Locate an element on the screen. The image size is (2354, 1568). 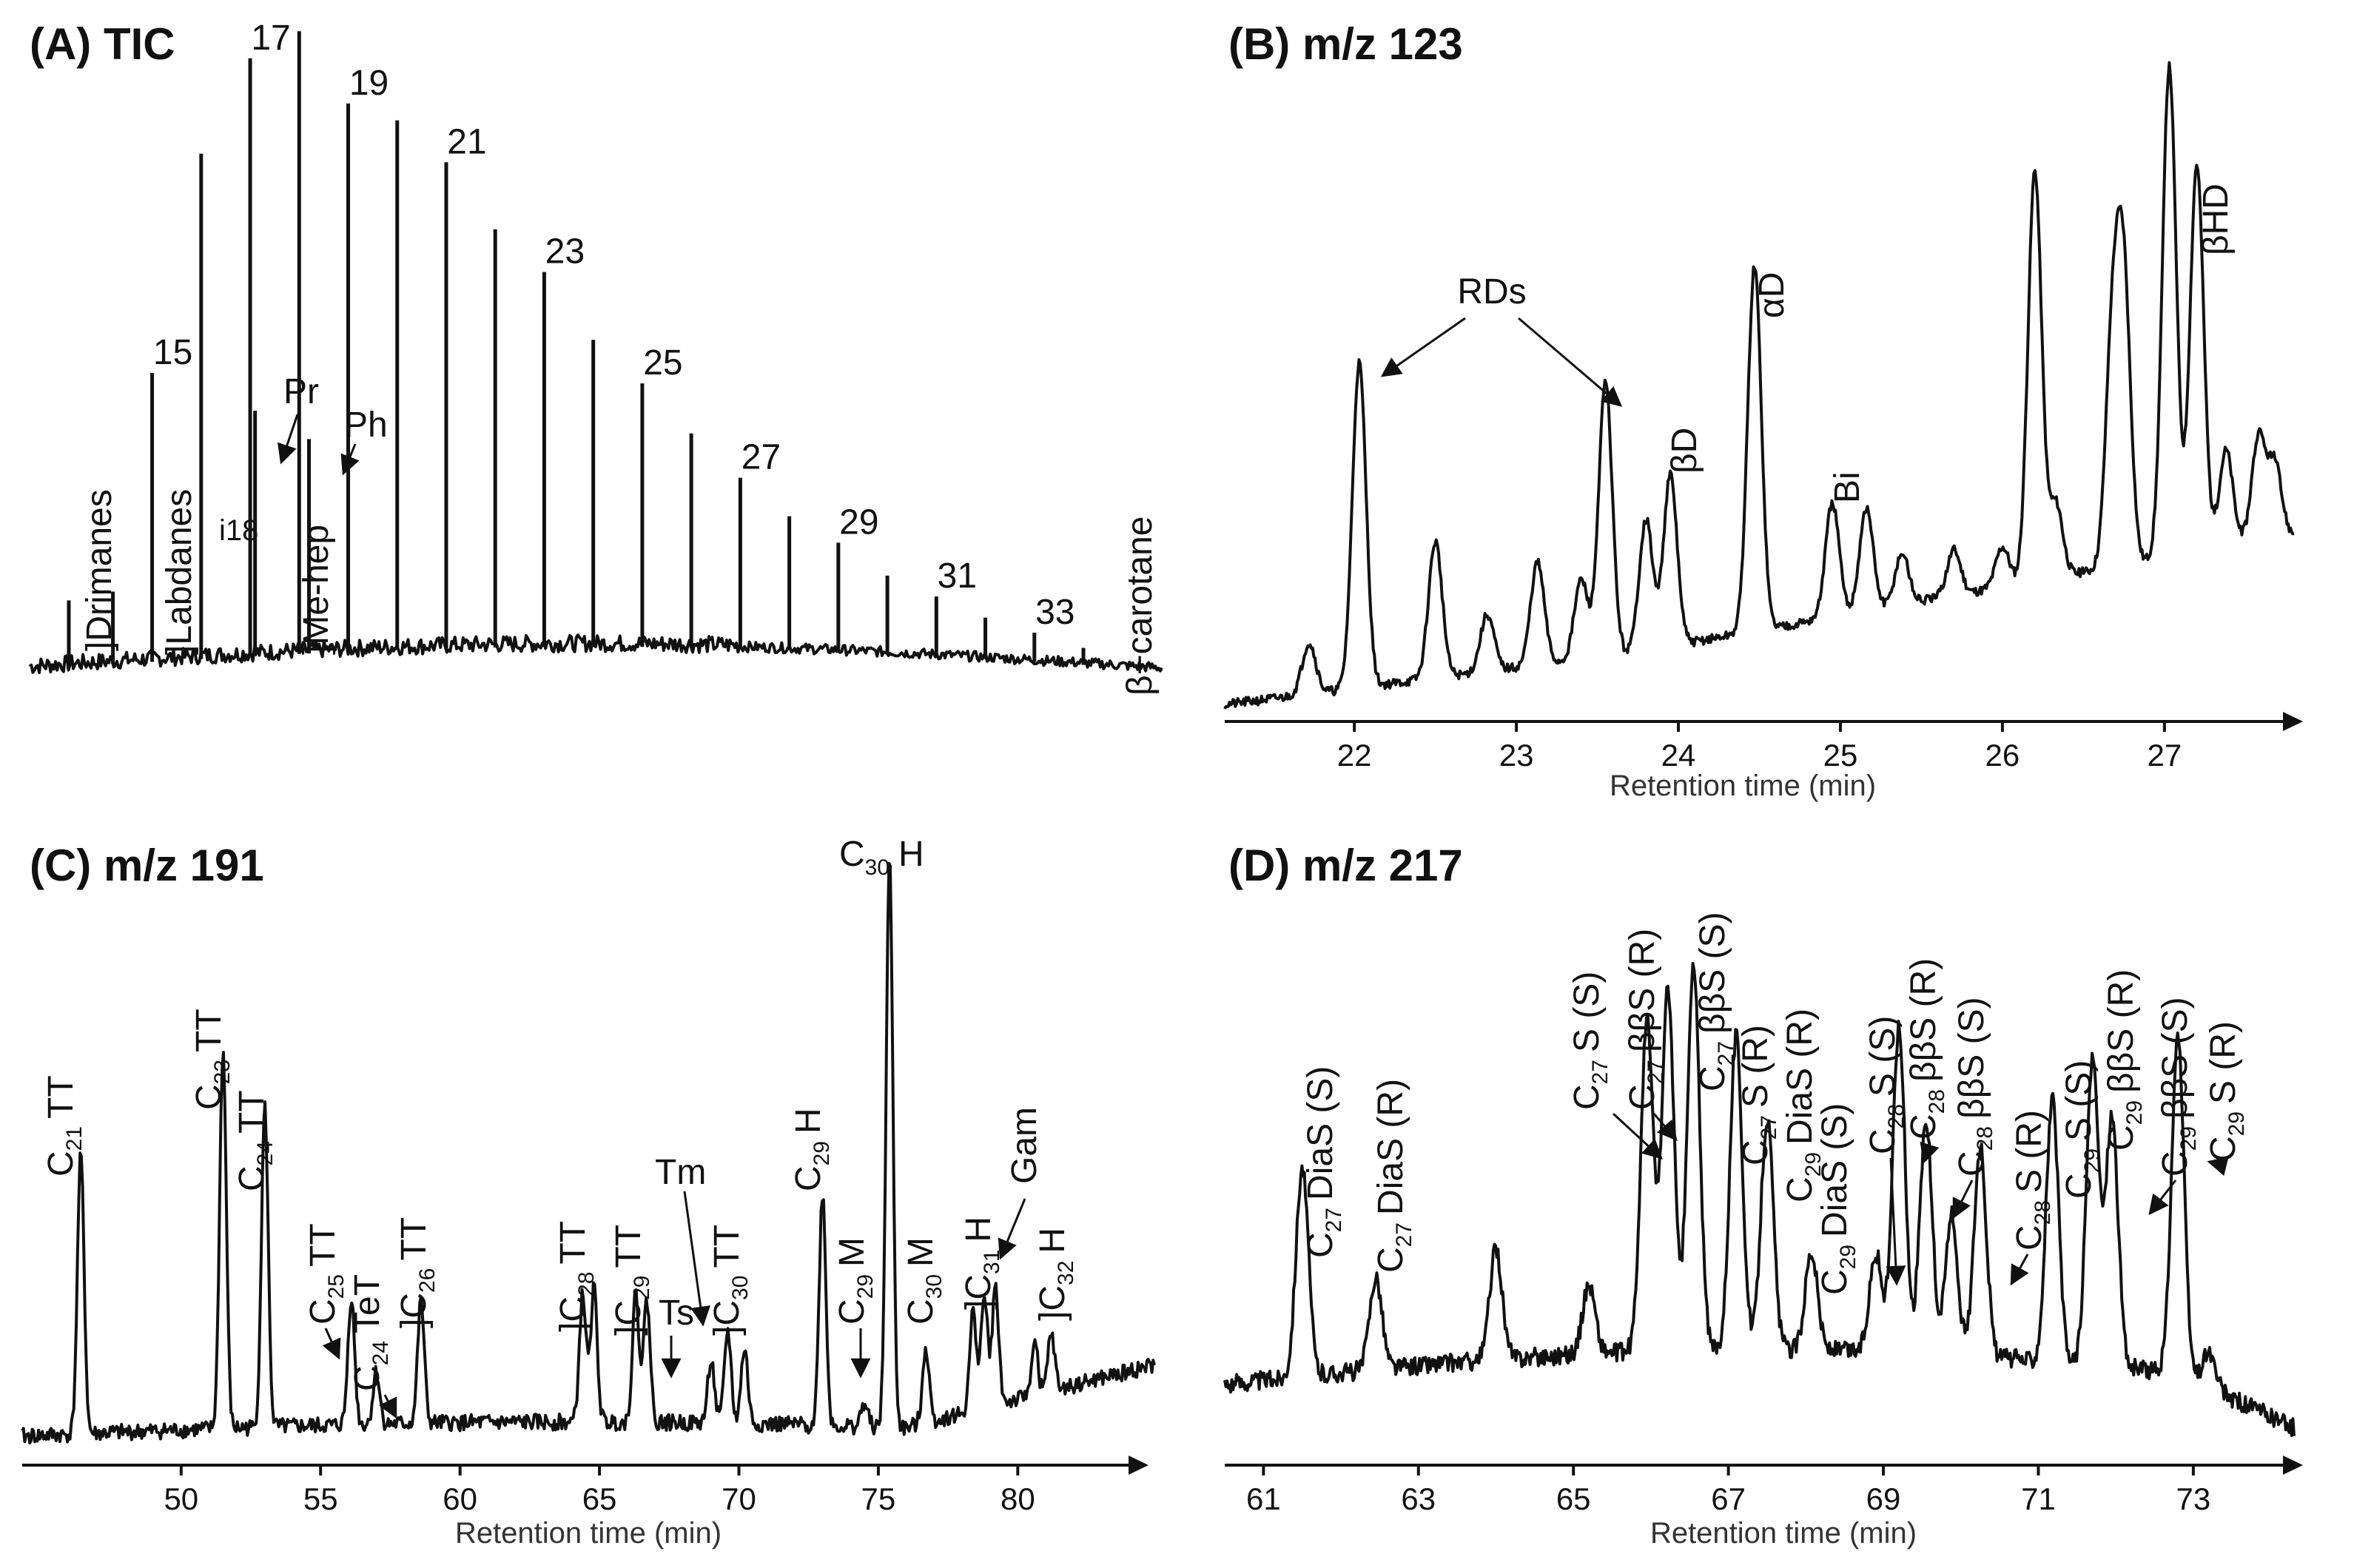
label-c28-bbs-s: C28ββS (S) is located at coordinates (1975, 1087).